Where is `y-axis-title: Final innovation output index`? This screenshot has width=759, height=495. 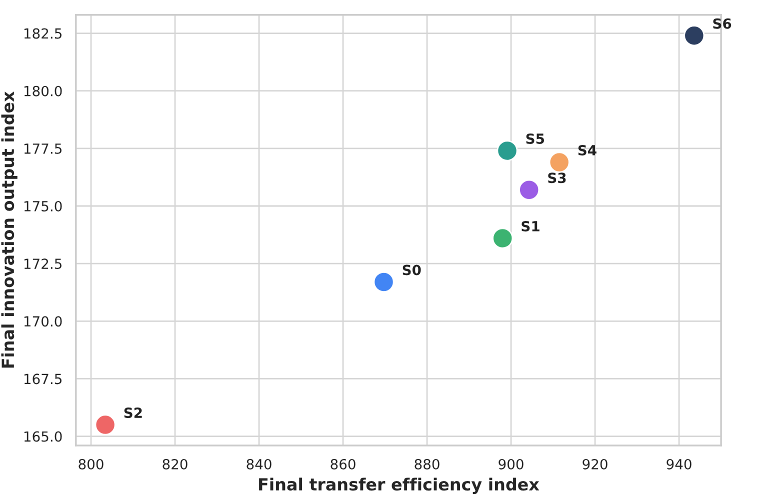 y-axis-title: Final innovation output index is located at coordinates (9, 229).